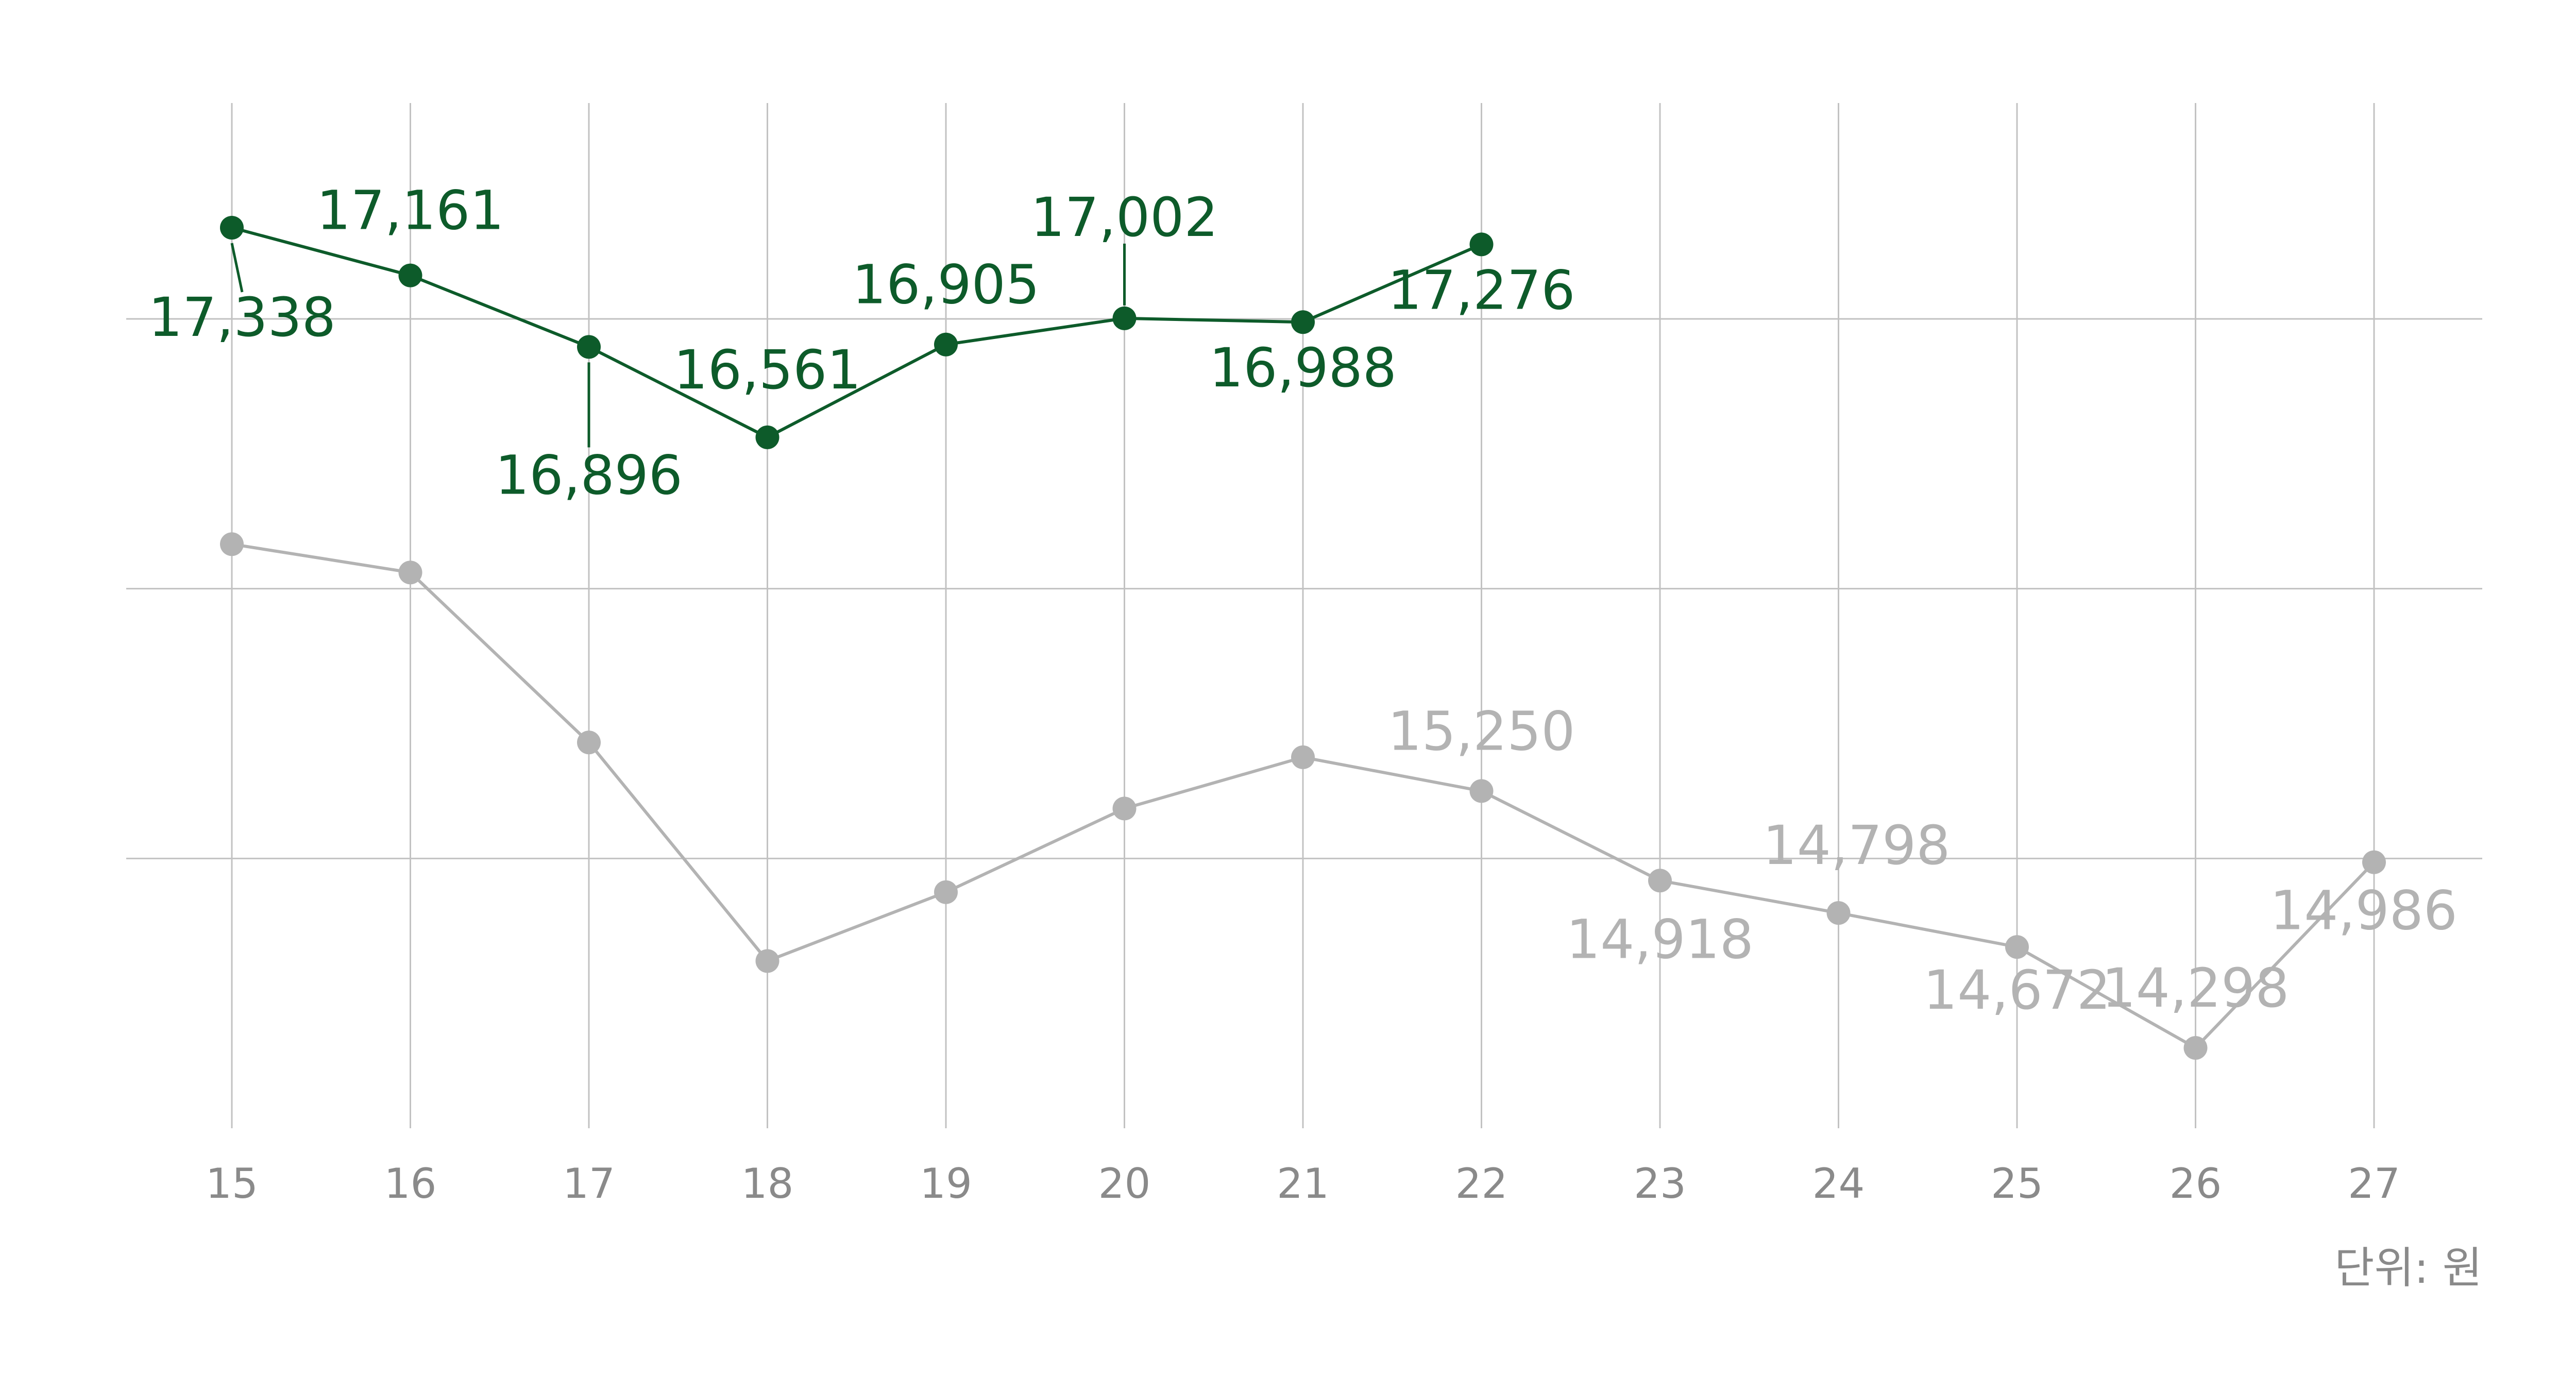 This screenshot has width=2576, height=1391. Describe the element at coordinates (1124, 217) in the screenshot. I see `data-label-current: 17,002` at that location.